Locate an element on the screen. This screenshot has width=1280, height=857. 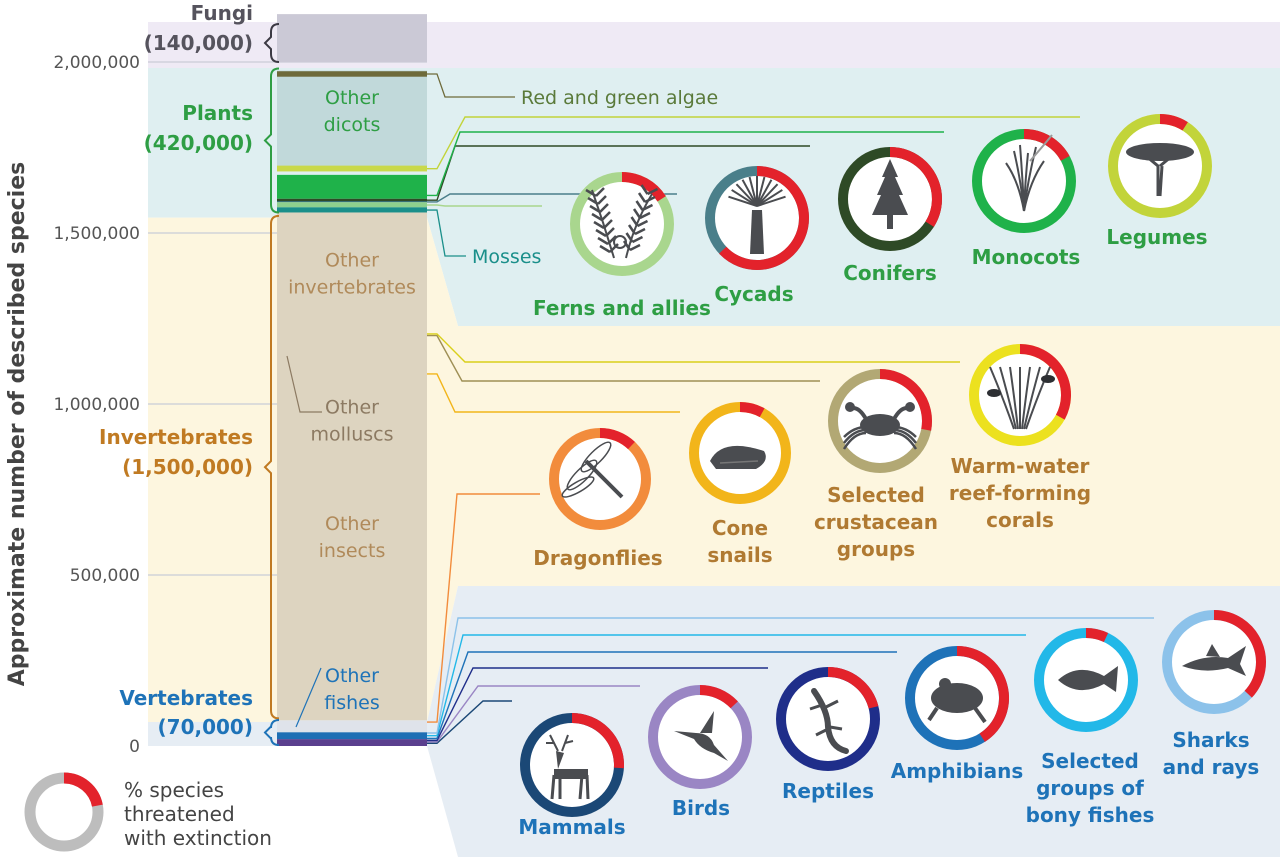
cone-stripe is located at coordinates (739, 462).